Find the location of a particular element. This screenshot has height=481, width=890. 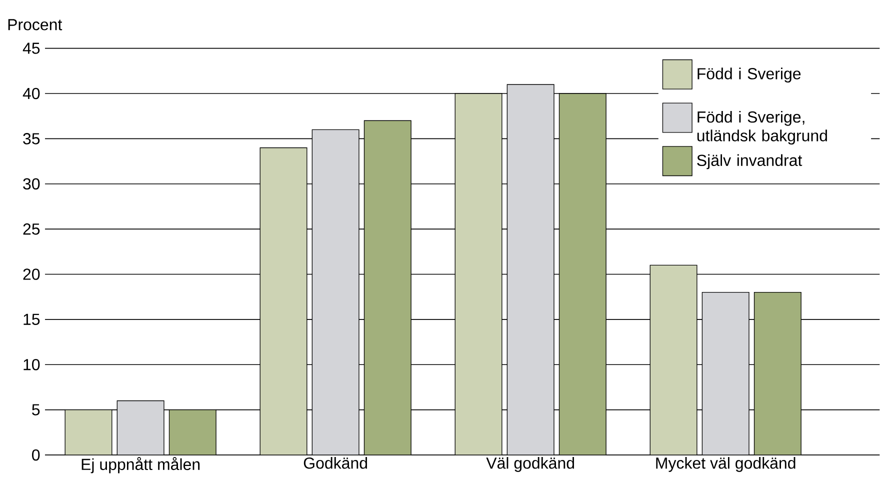

x-tick-label: Väl godkänd is located at coordinates (530, 464).